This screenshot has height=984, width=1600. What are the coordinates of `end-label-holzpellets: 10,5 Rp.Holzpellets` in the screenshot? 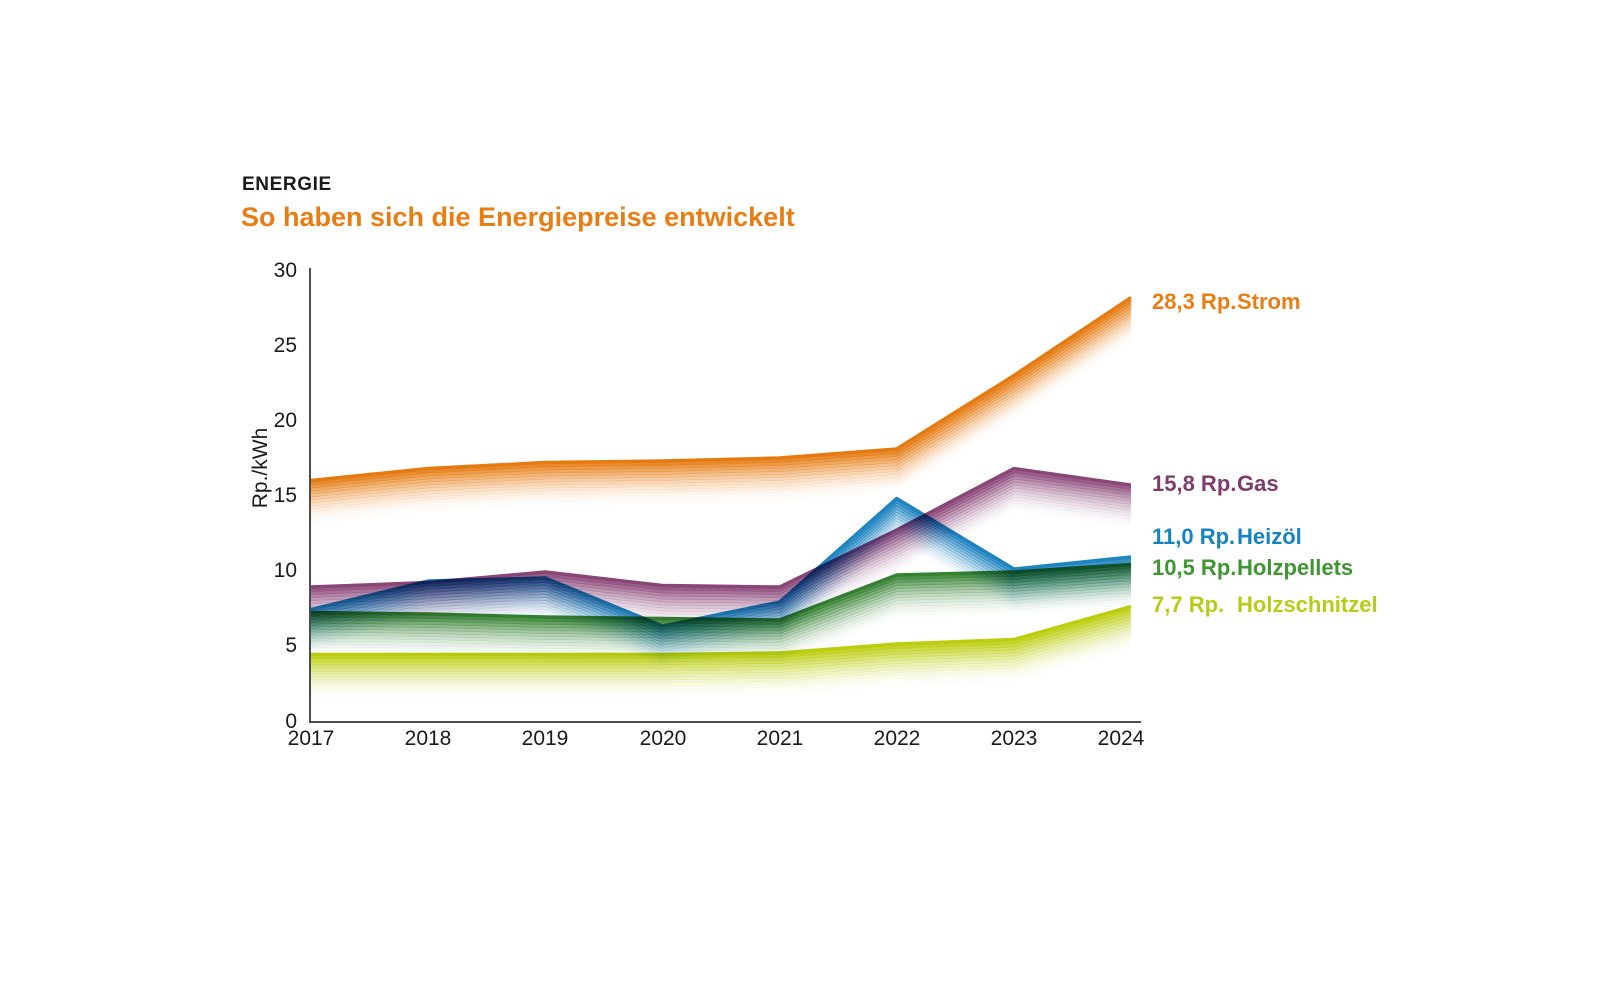 It's located at (1252, 568).